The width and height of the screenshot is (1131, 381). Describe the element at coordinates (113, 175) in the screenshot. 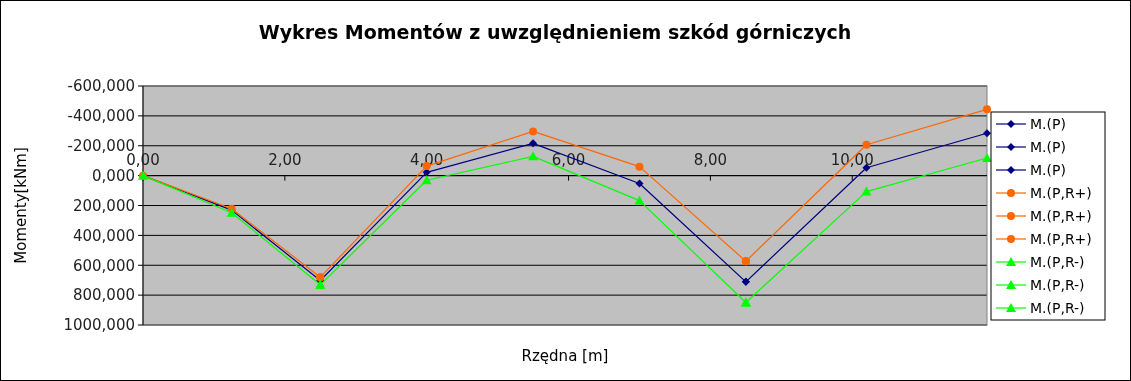

I see `y-tick-label: 0,000` at that location.